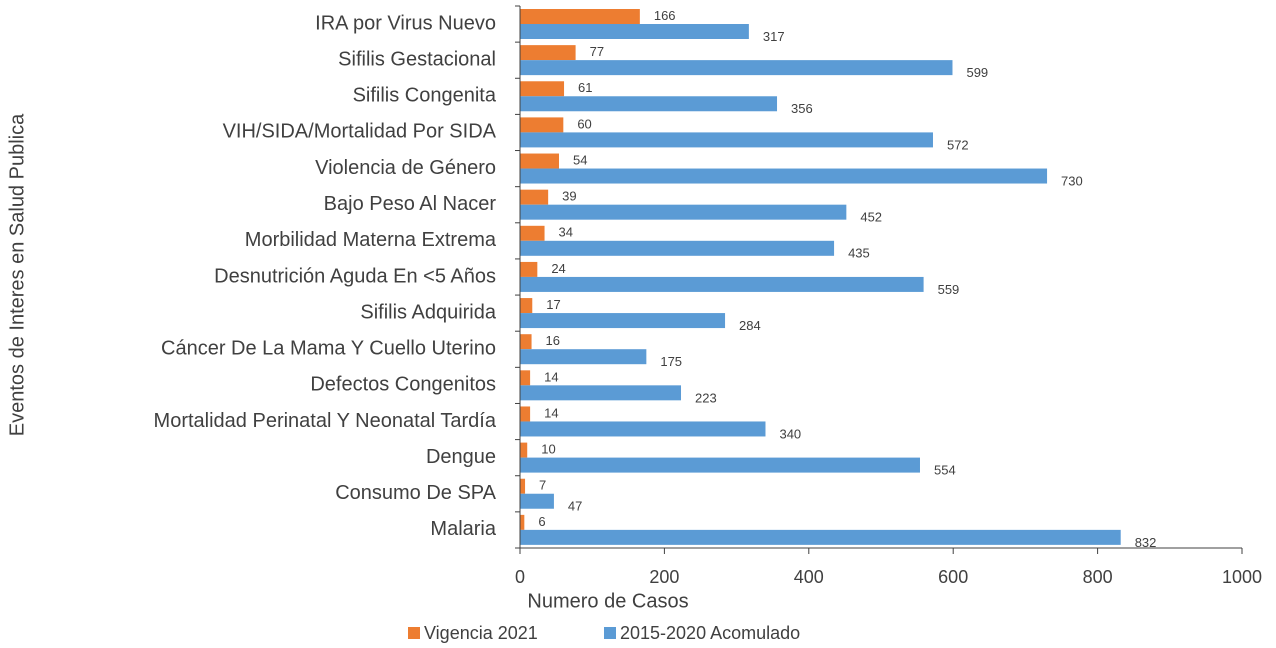 The image size is (1276, 648). I want to click on x-tick-label: 400, so click(809, 577).